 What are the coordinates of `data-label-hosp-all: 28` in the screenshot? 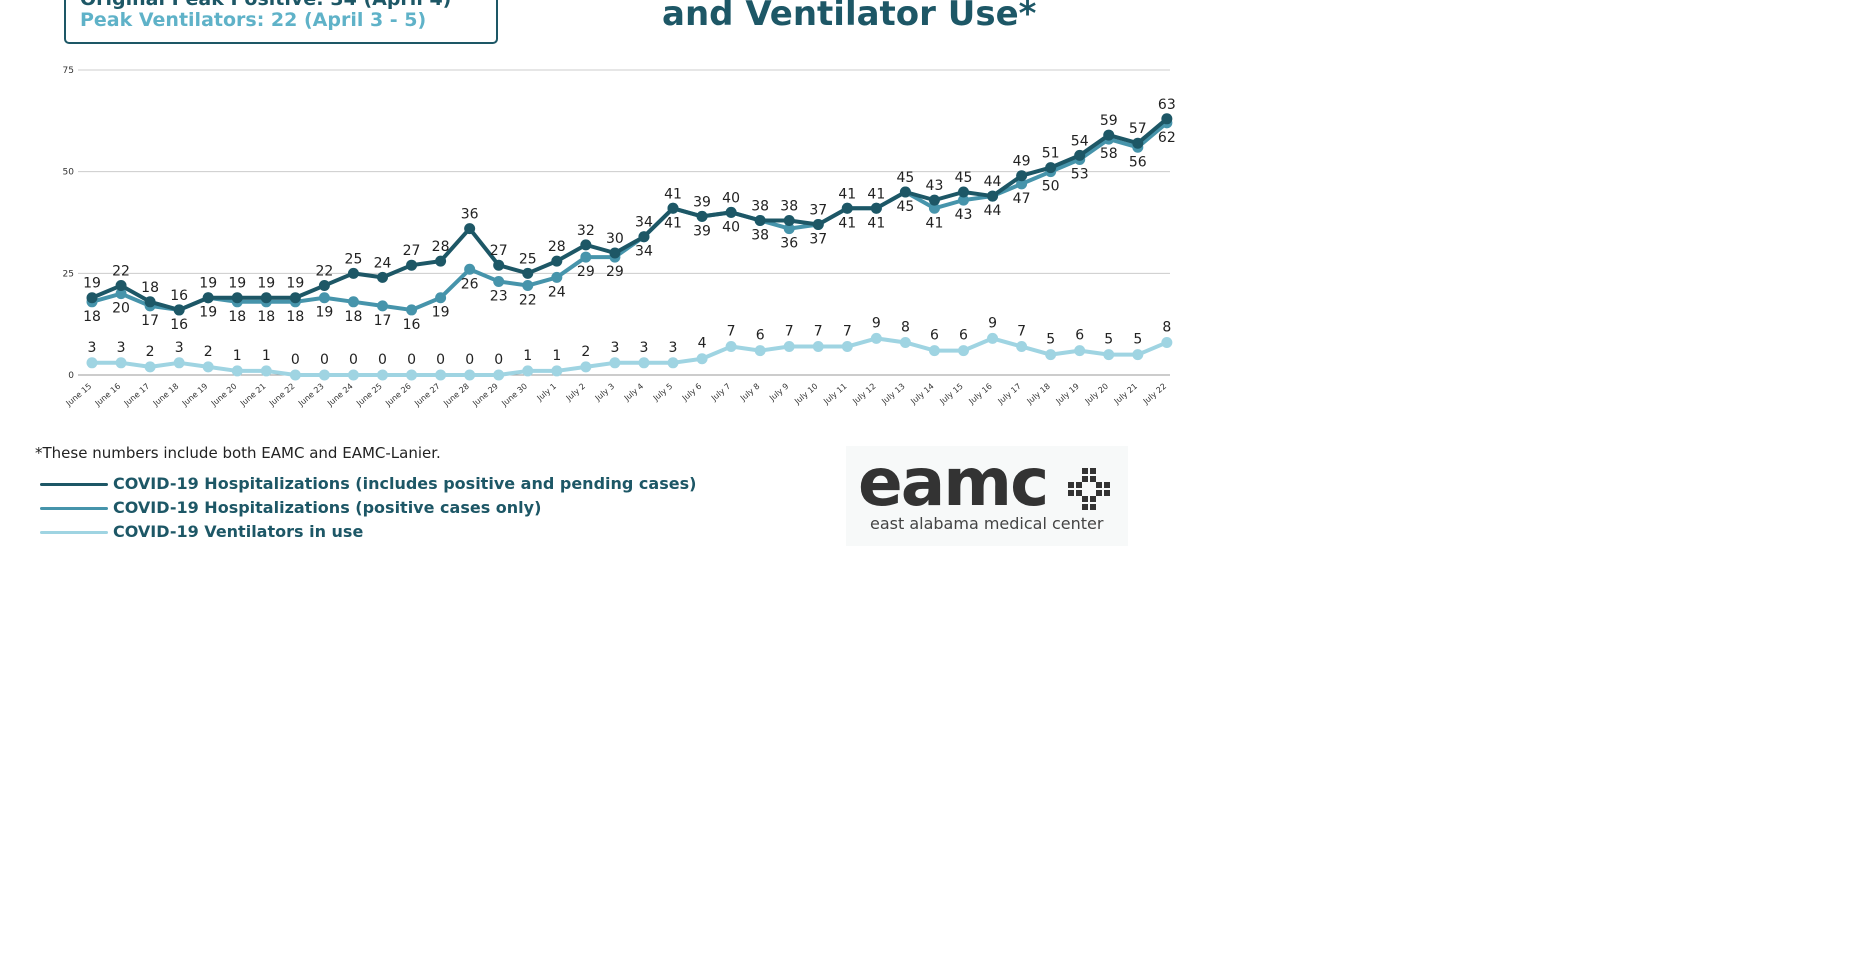 It's located at (441, 247).